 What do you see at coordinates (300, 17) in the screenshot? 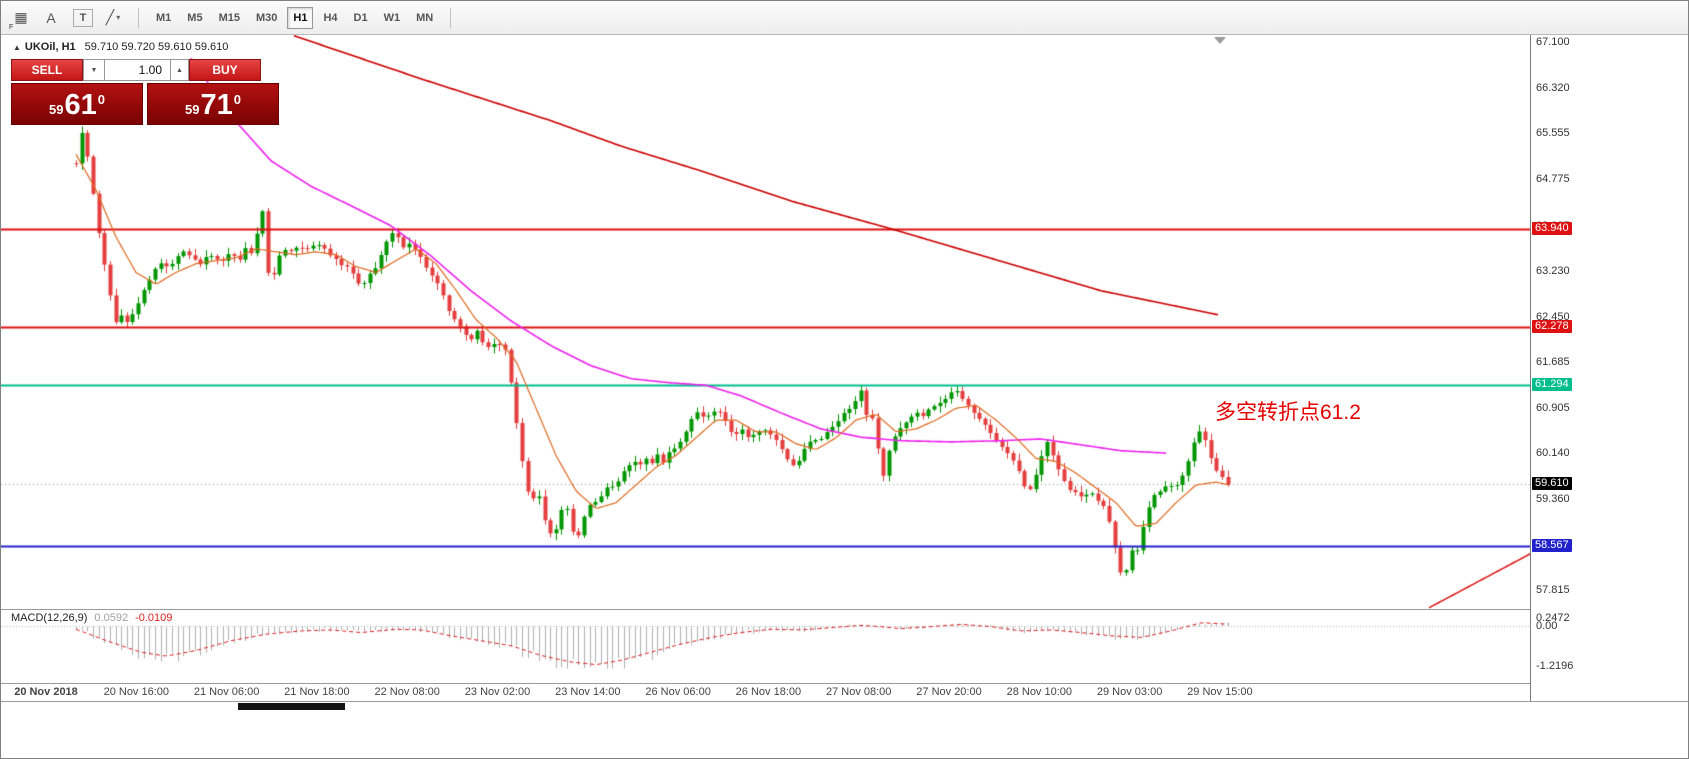
I see `timeframe-button-h1: H1` at bounding box center [300, 17].